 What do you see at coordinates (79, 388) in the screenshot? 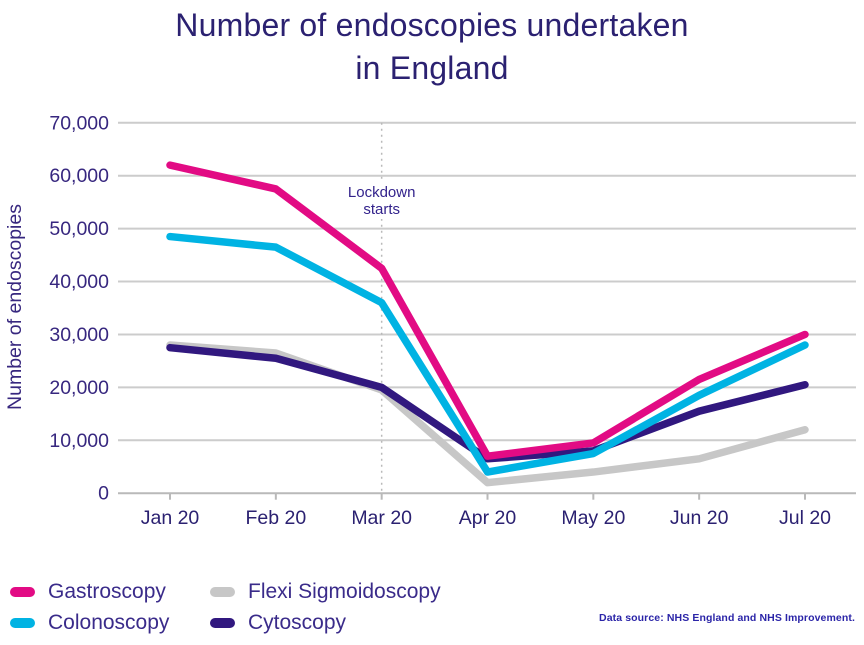
I see `y-tick-label: 20,000` at bounding box center [79, 388].